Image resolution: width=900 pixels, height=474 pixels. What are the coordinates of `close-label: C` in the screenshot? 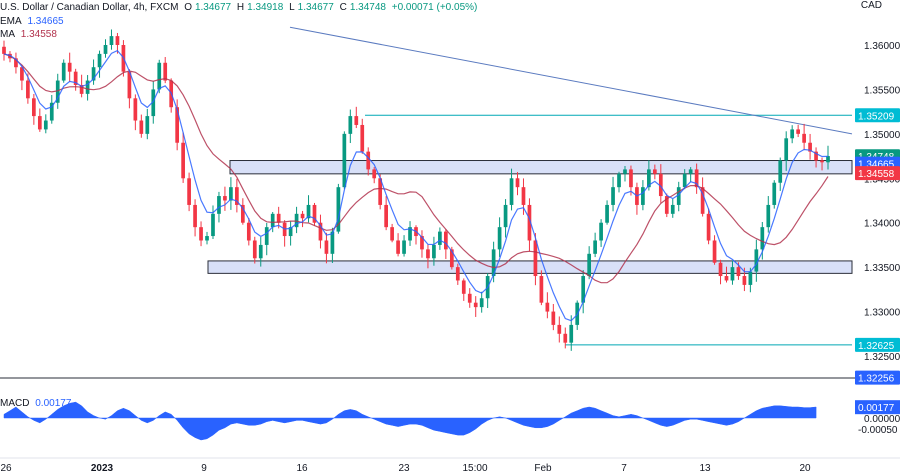 It's located at (343, 7).